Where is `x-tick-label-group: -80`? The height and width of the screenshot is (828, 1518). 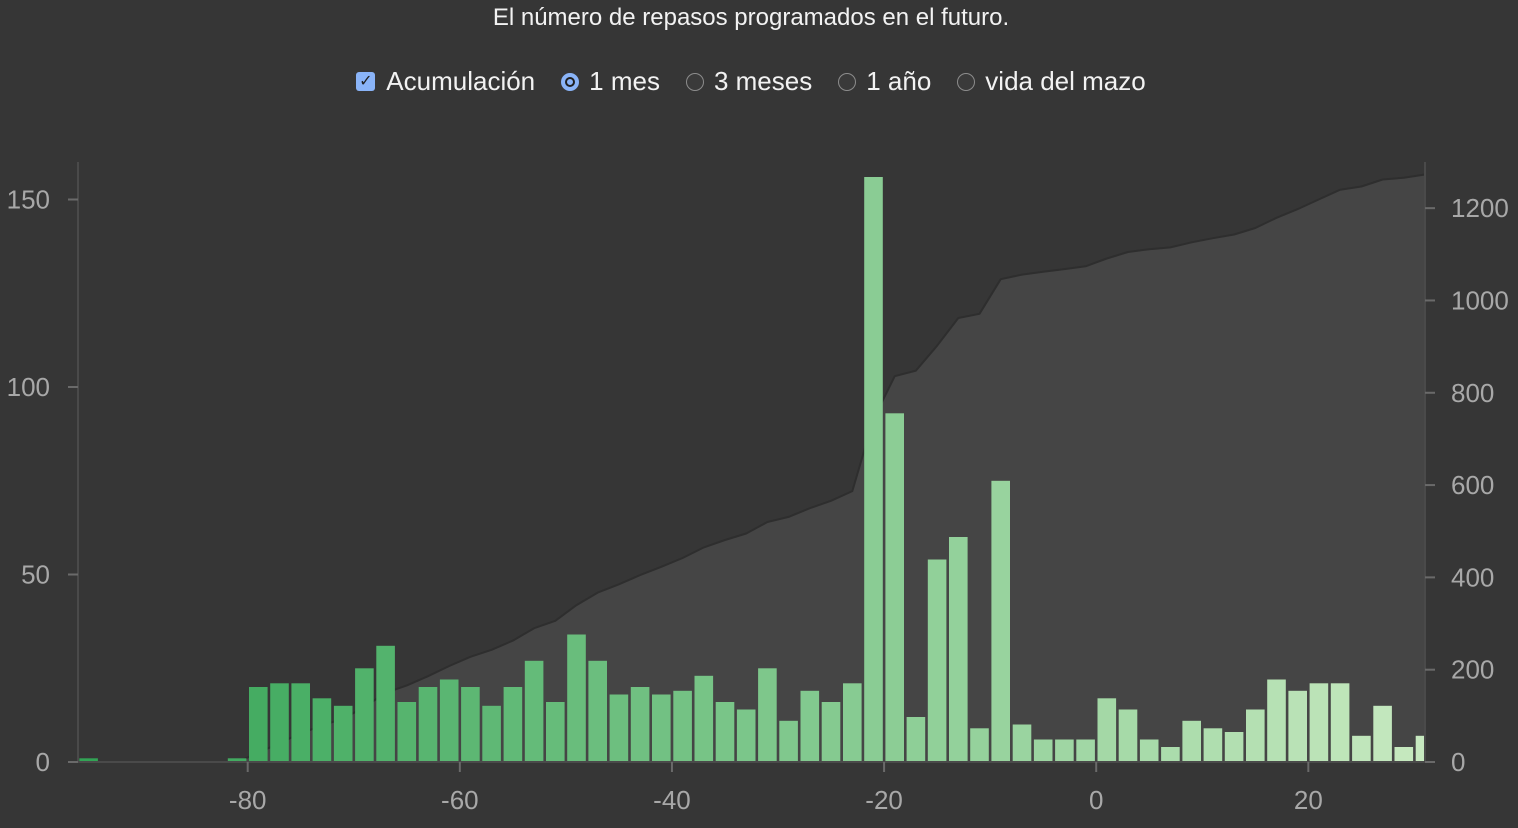 x-tick-label-group: -80 is located at coordinates (248, 800).